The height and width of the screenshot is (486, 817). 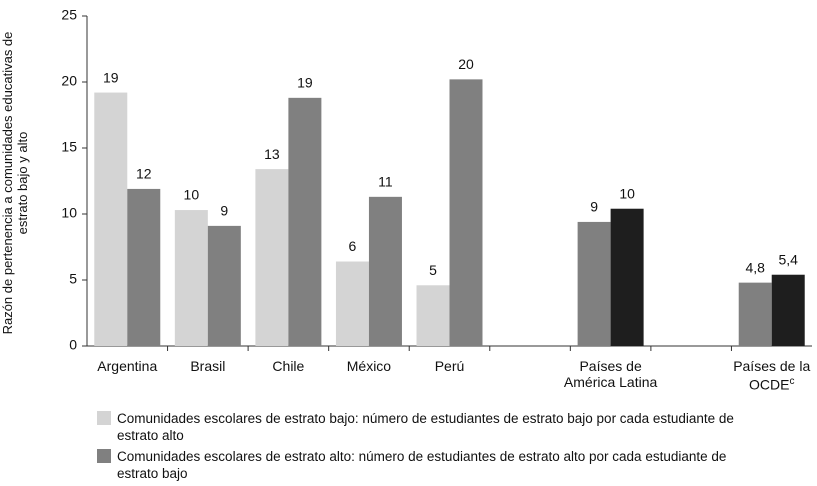 I want to click on x-tick-label: Chile, so click(x=288, y=366).